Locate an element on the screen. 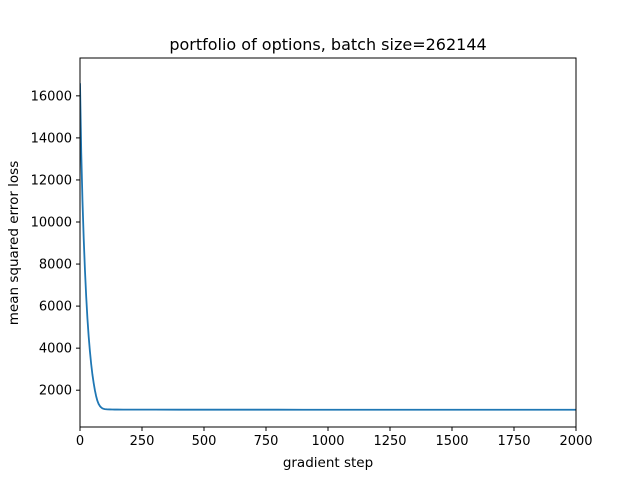  y-tick-label-4000: 4000 is located at coordinates (55, 349).